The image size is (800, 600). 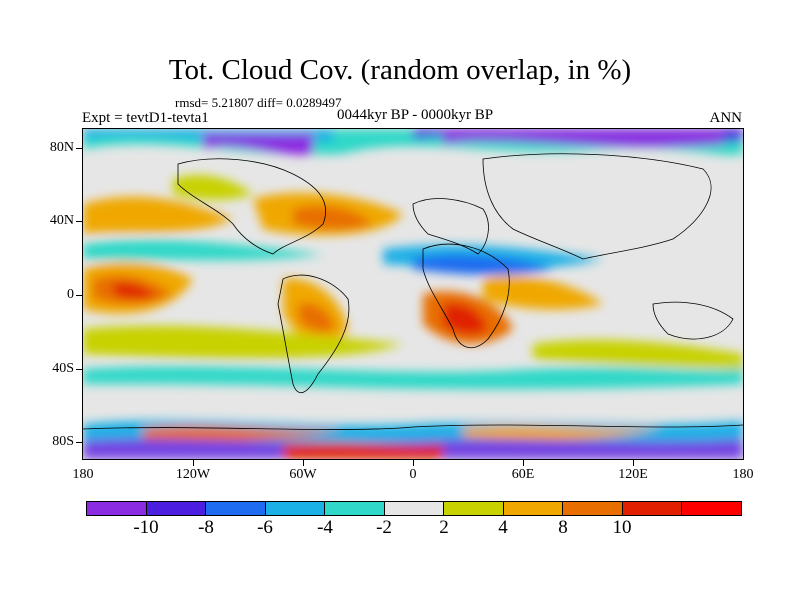 I want to click on experiment-label: Expt = tevtD1-tevta1, so click(x=145, y=118).